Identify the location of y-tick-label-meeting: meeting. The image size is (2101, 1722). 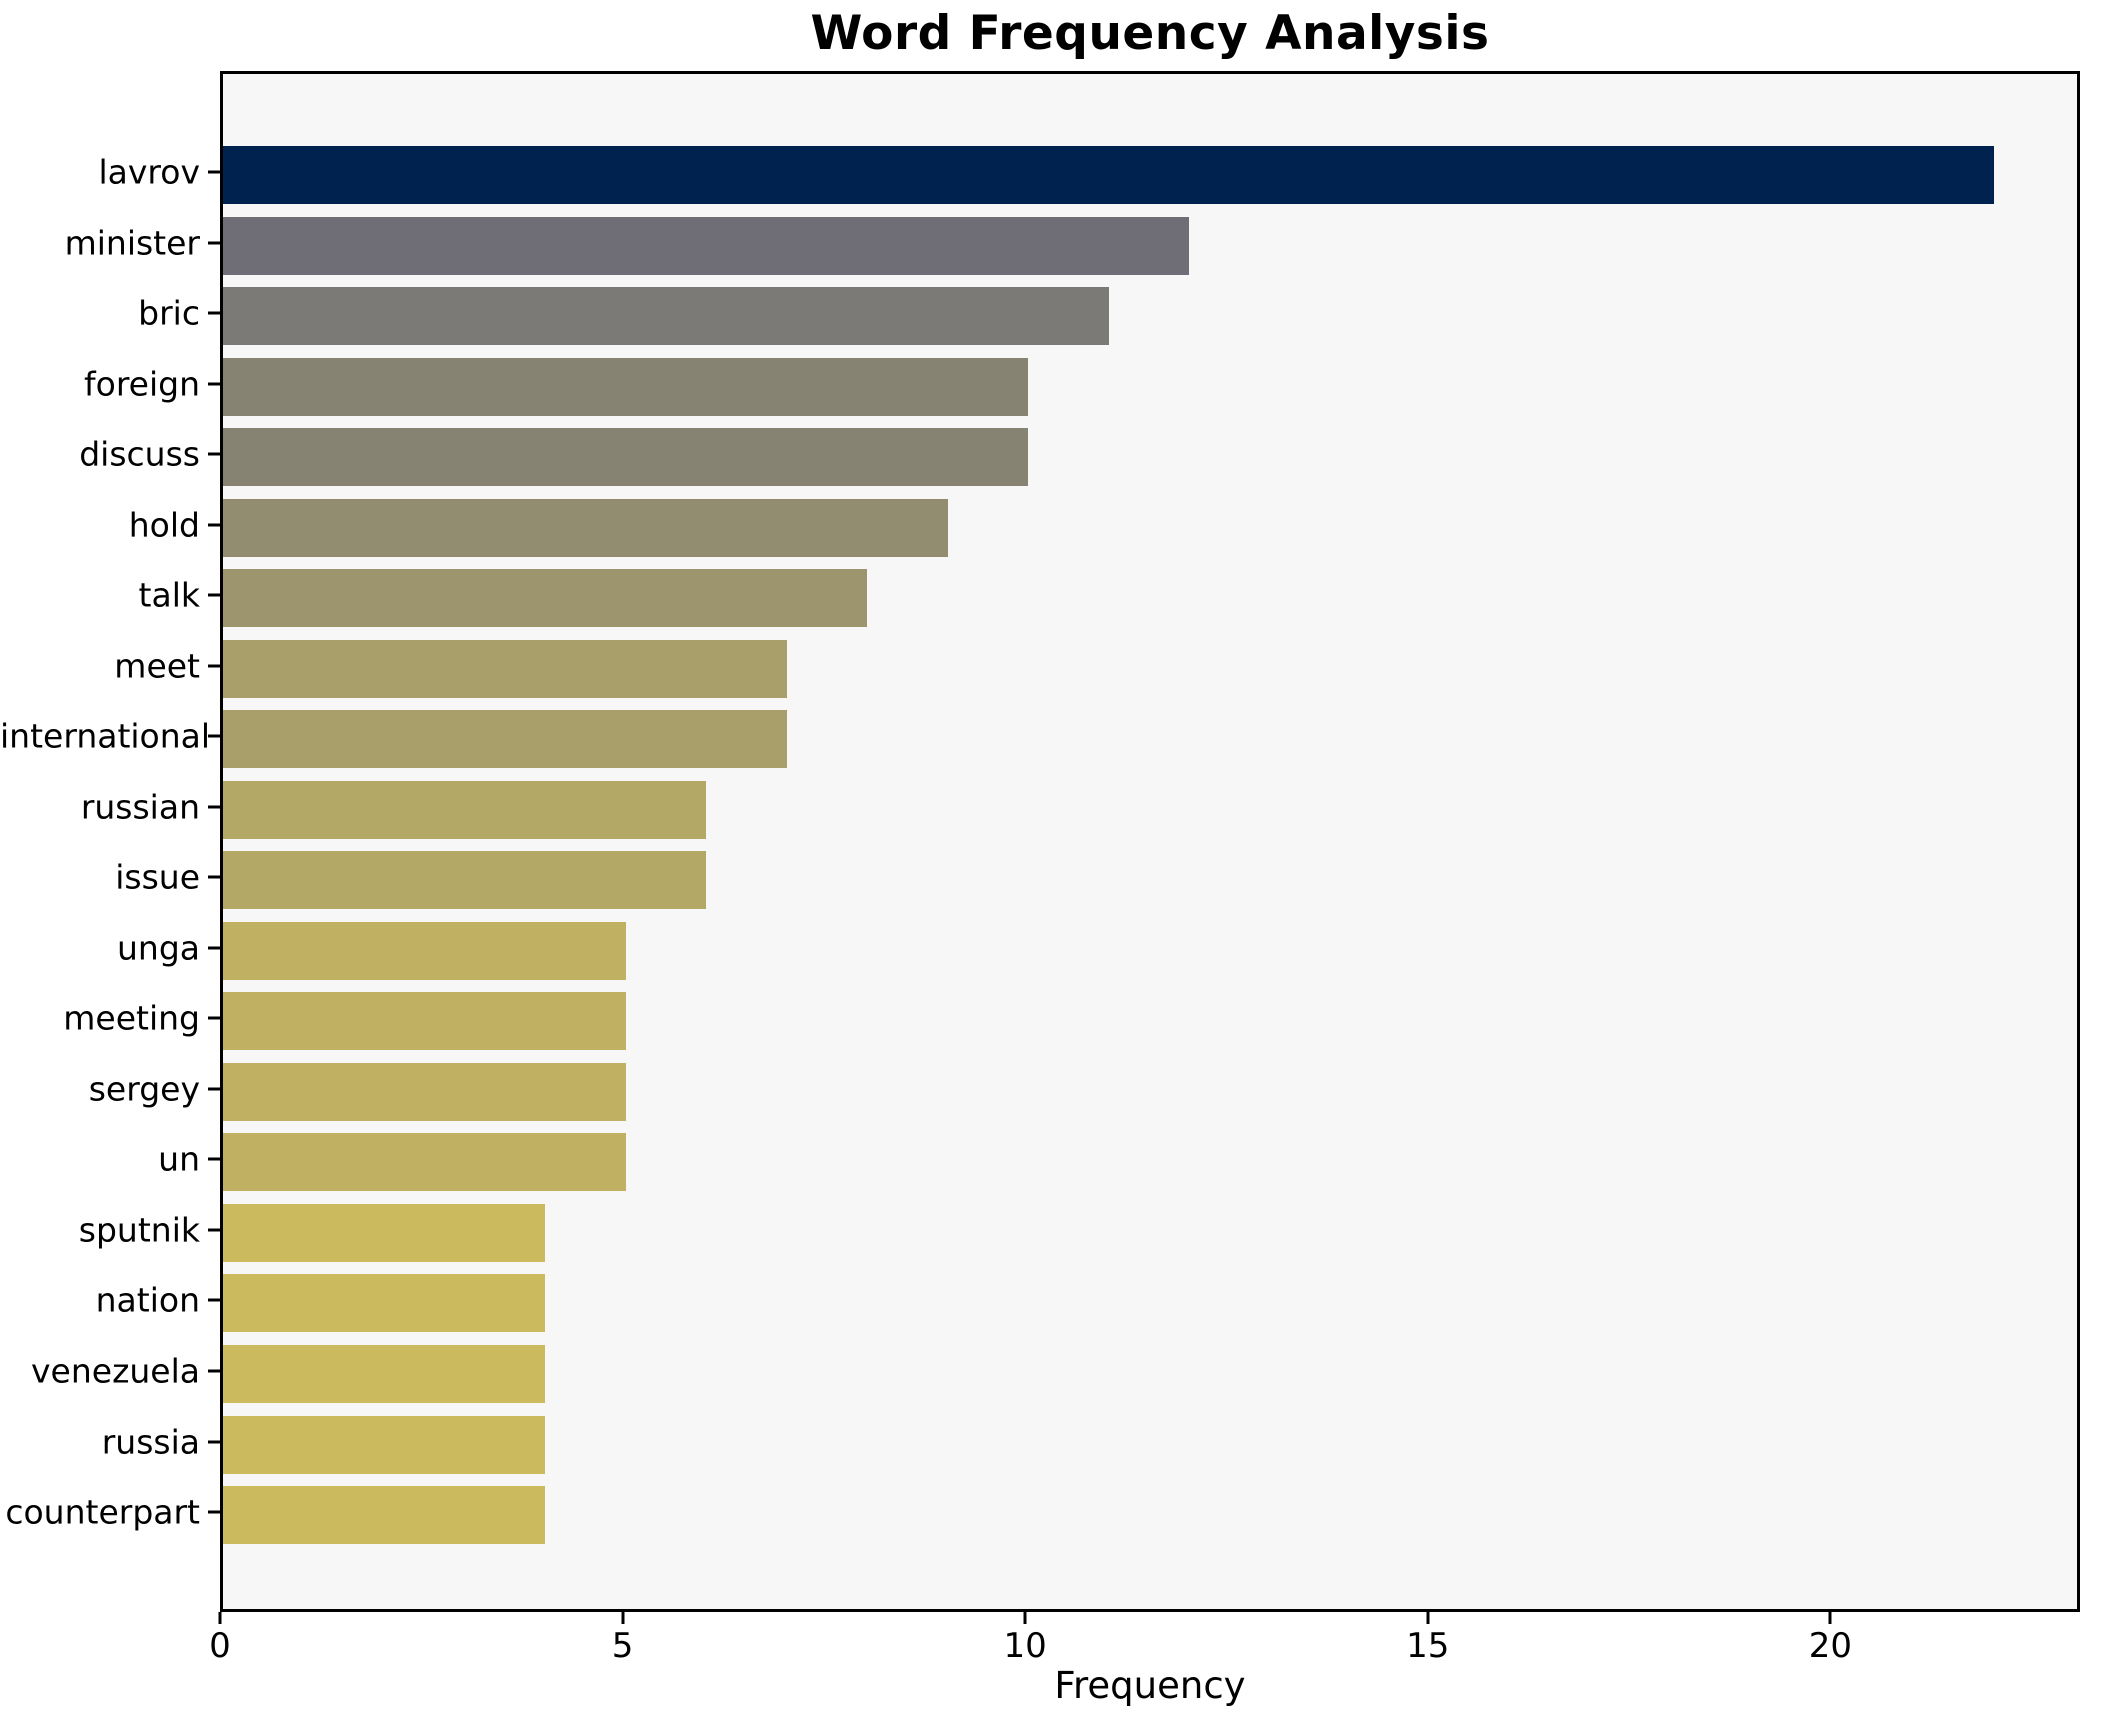
(131, 1018).